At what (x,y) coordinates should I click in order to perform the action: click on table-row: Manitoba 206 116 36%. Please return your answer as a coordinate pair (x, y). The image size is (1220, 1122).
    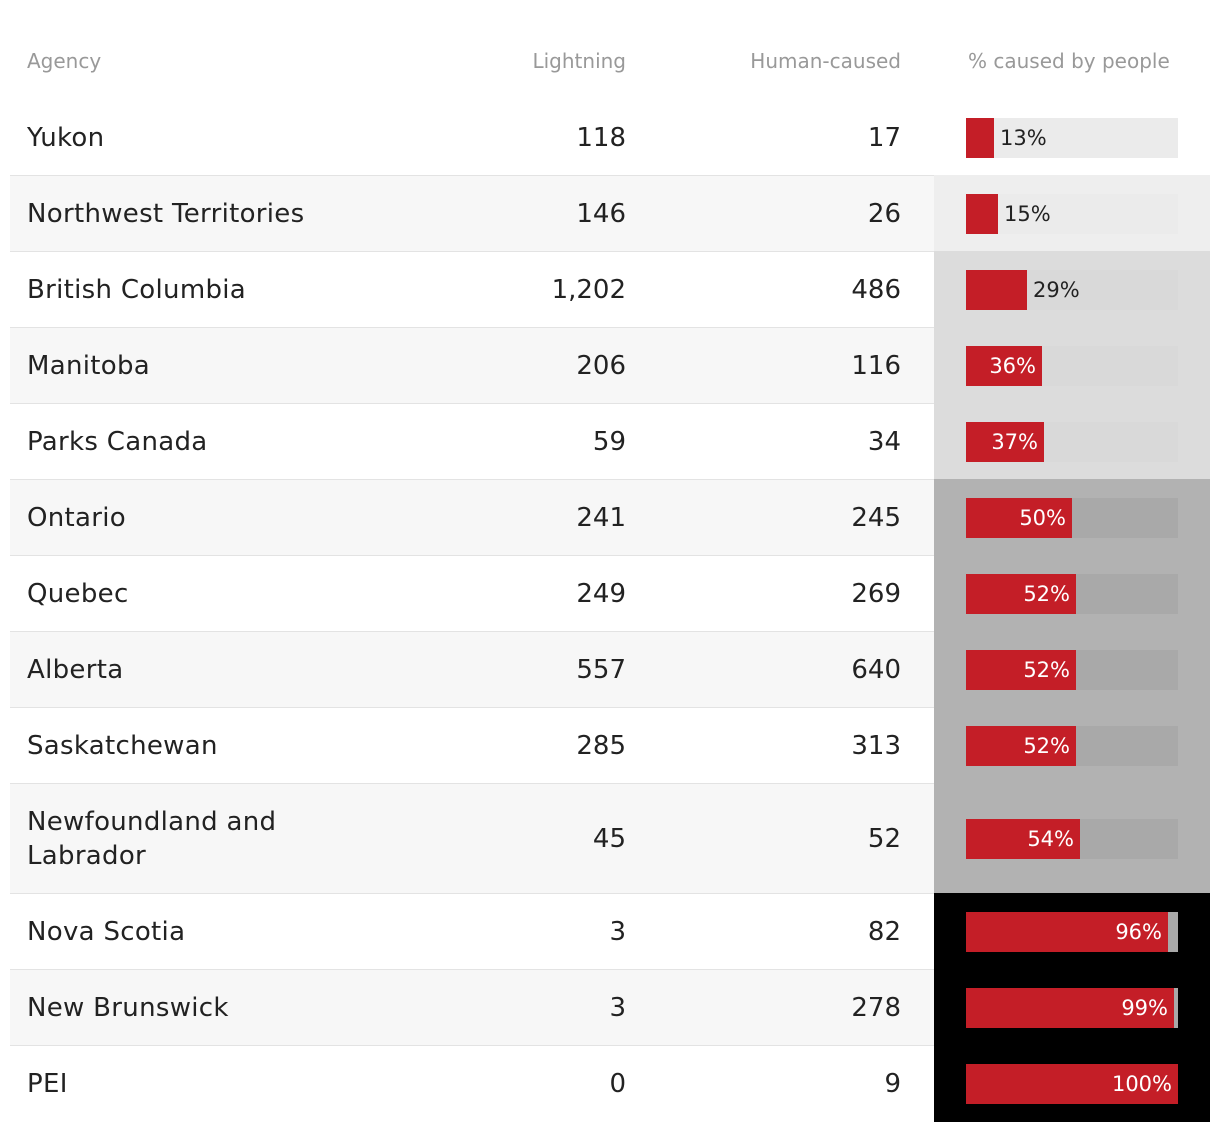
    Looking at the image, I should click on (610, 365).